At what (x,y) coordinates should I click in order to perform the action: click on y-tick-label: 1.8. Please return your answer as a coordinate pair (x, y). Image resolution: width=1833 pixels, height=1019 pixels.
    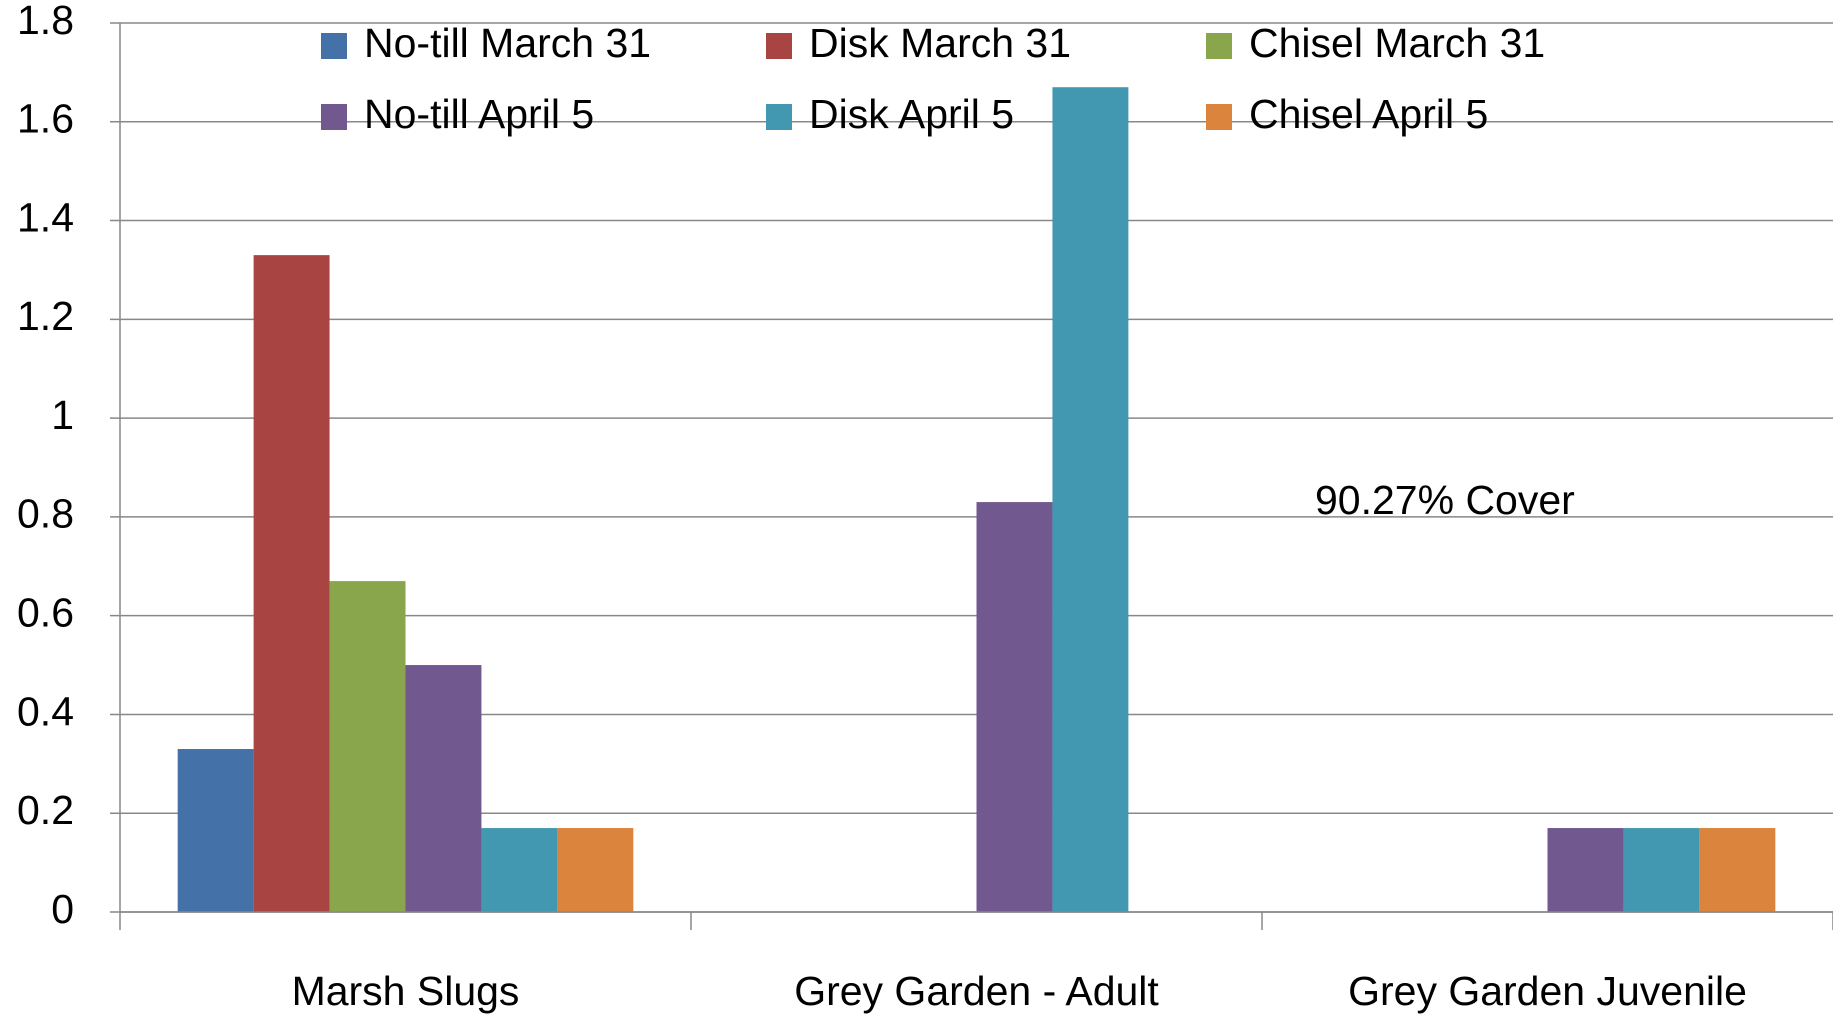
    Looking at the image, I should click on (45, 21).